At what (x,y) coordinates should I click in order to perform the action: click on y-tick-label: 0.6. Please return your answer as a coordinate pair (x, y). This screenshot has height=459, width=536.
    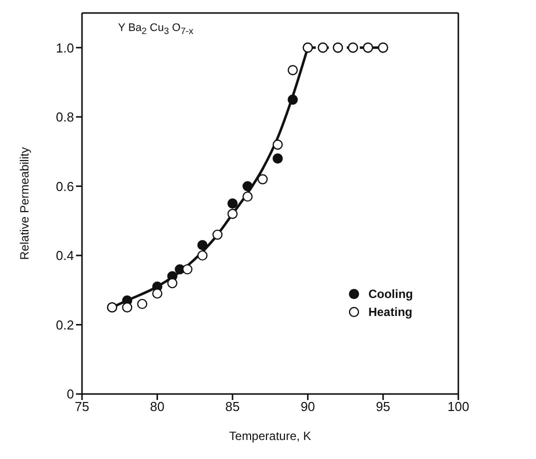
    Looking at the image, I should click on (65, 186).